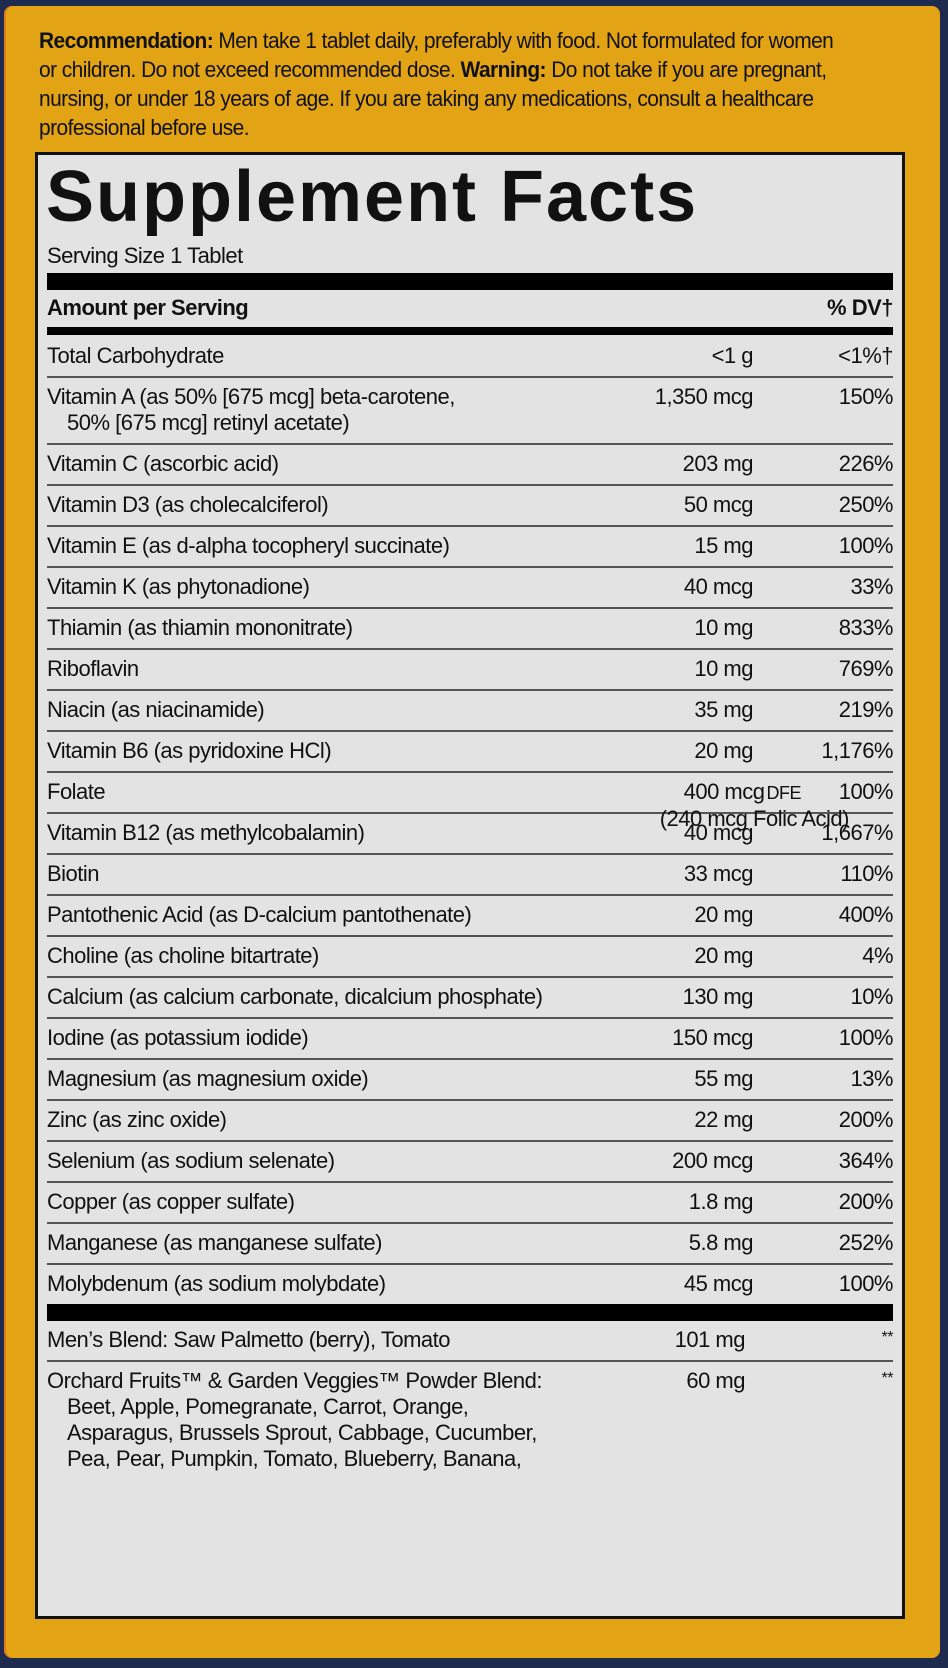 The image size is (948, 1668). I want to click on table-row: Total Carbohydrate <1 g <1%†, so click(470, 357).